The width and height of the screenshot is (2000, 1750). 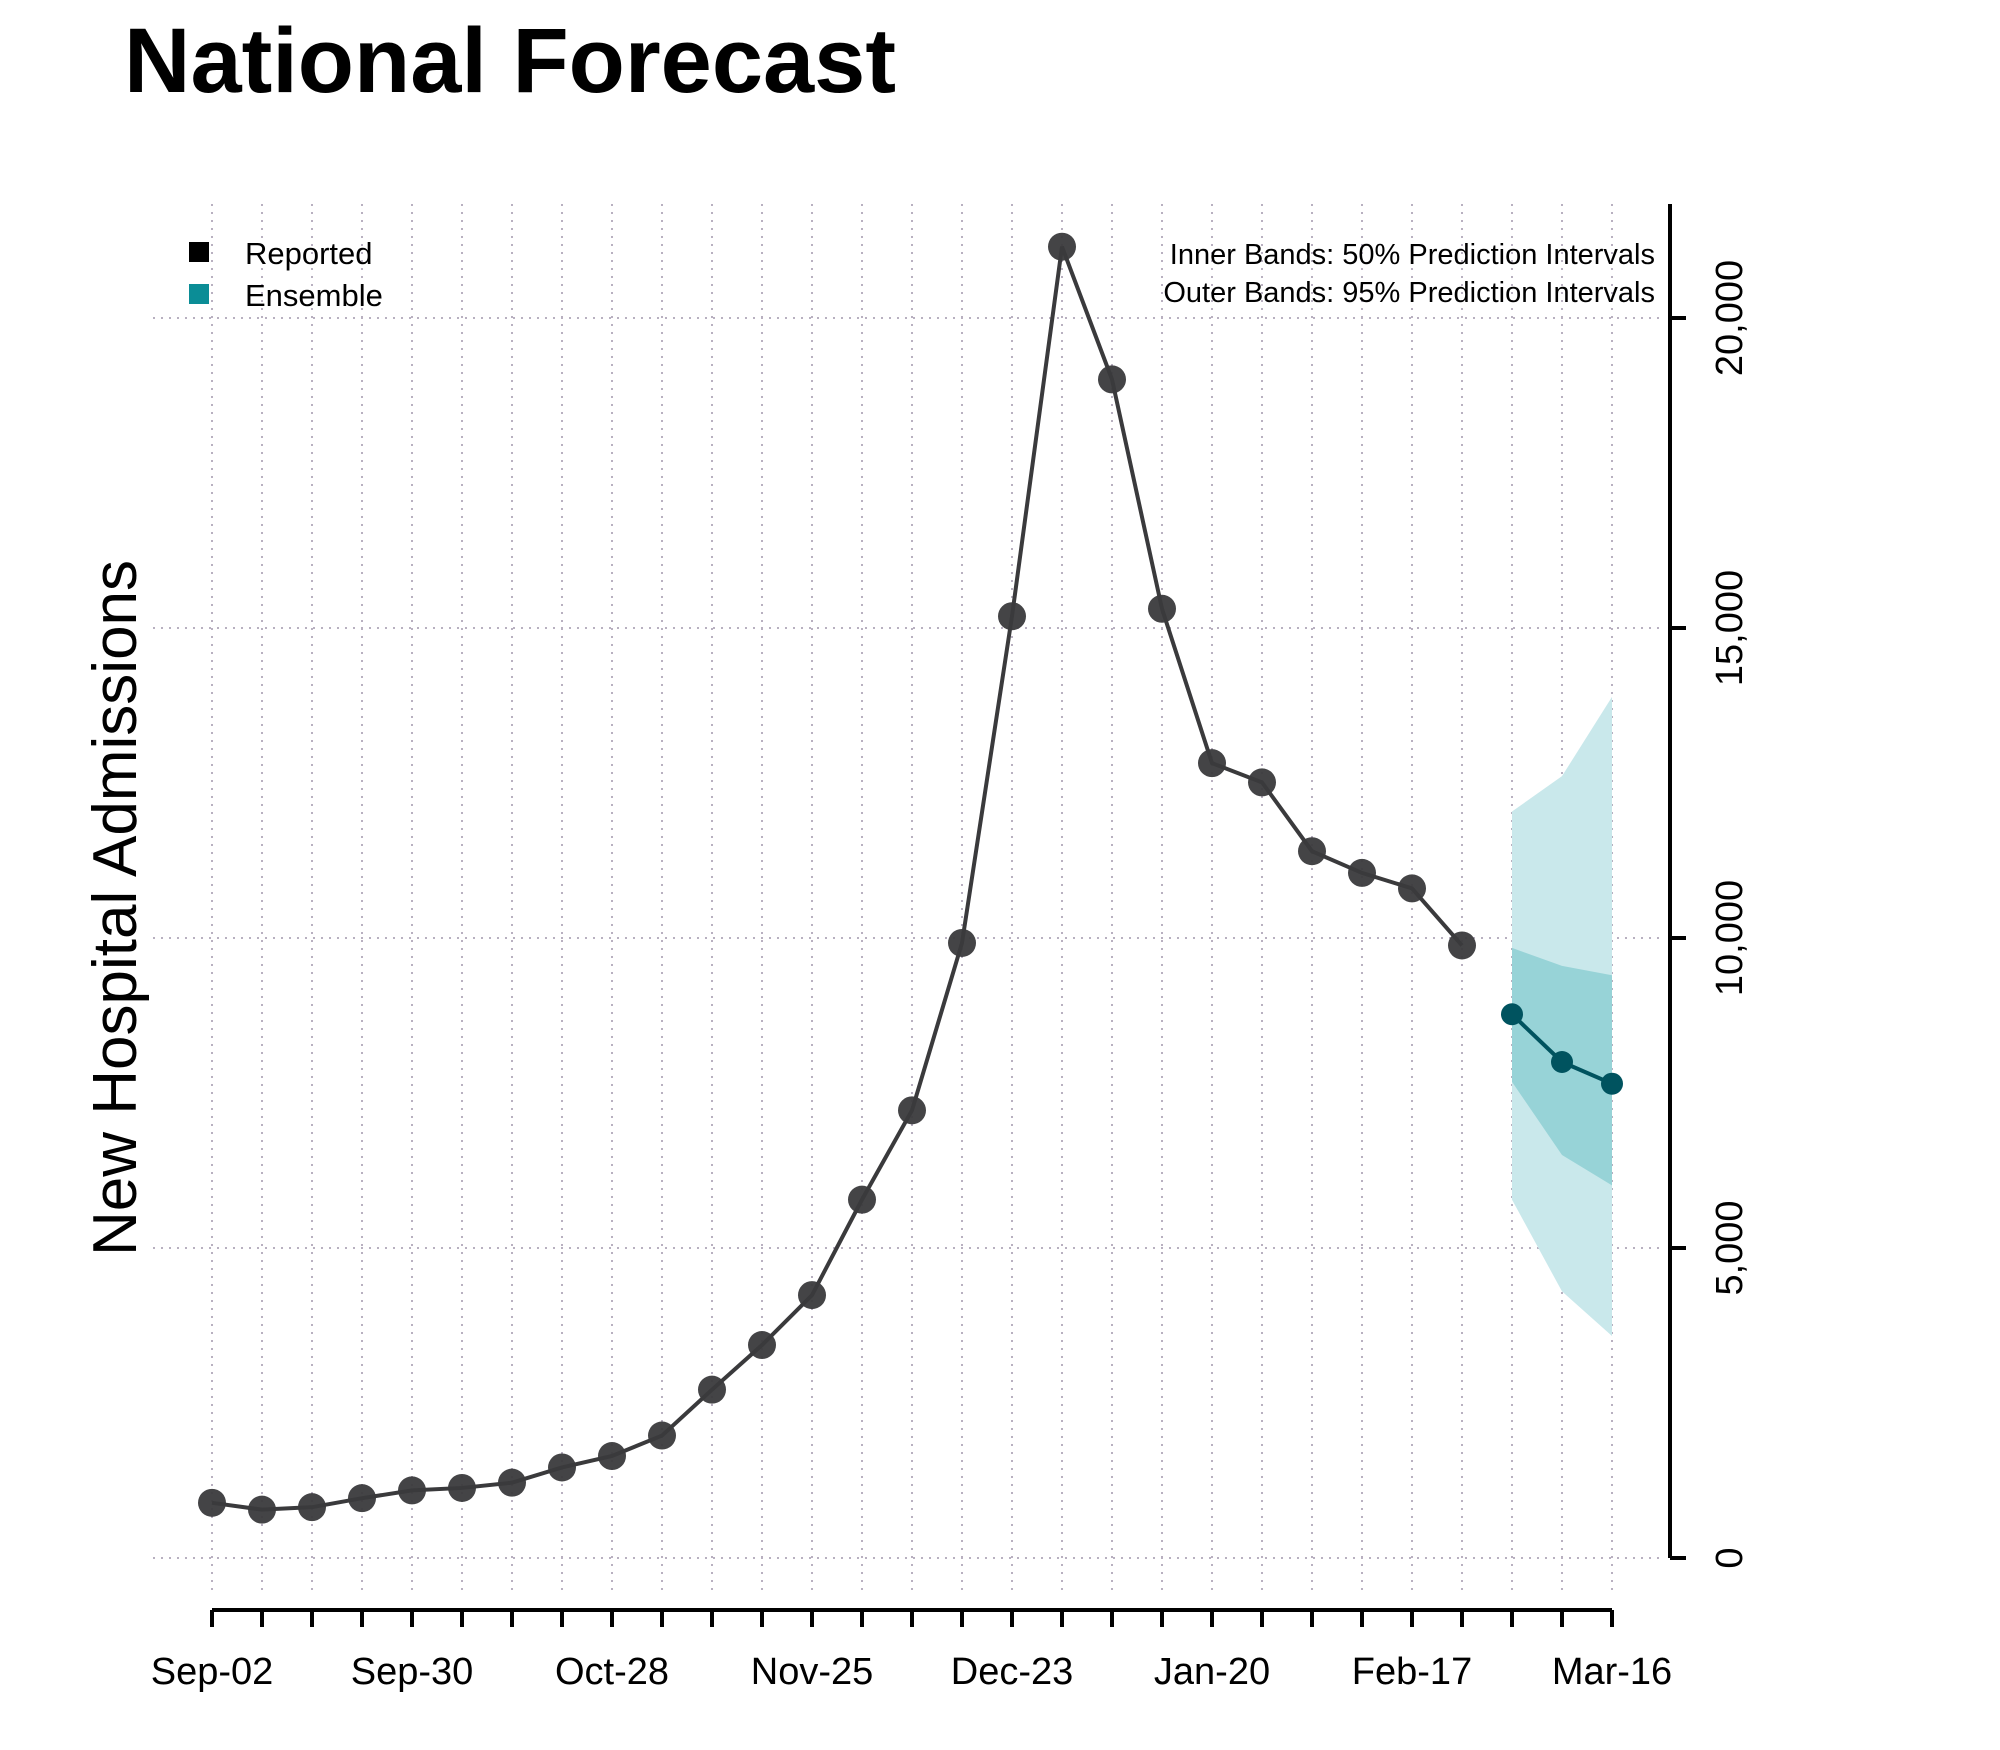 What do you see at coordinates (314, 295) in the screenshot?
I see `legend-label-ensemble: Ensemble` at bounding box center [314, 295].